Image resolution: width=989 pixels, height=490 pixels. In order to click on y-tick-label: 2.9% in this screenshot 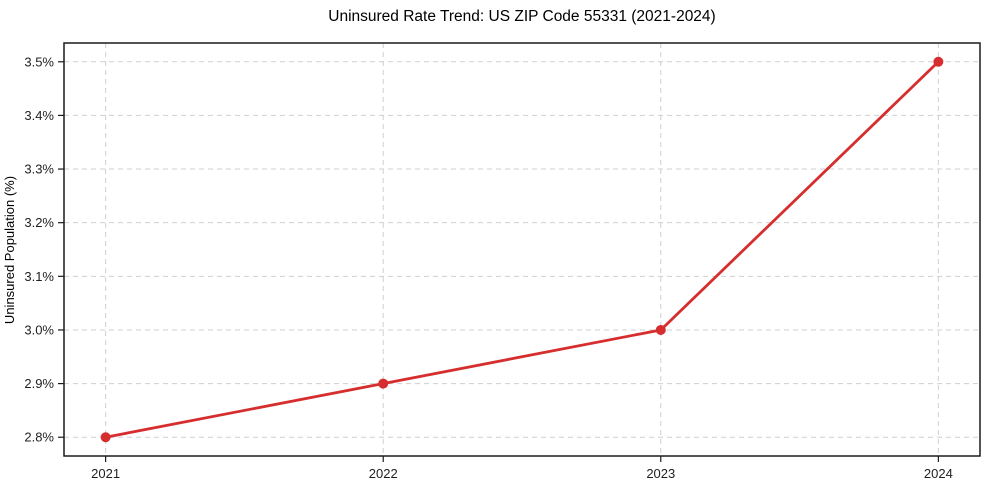, I will do `click(39, 383)`.